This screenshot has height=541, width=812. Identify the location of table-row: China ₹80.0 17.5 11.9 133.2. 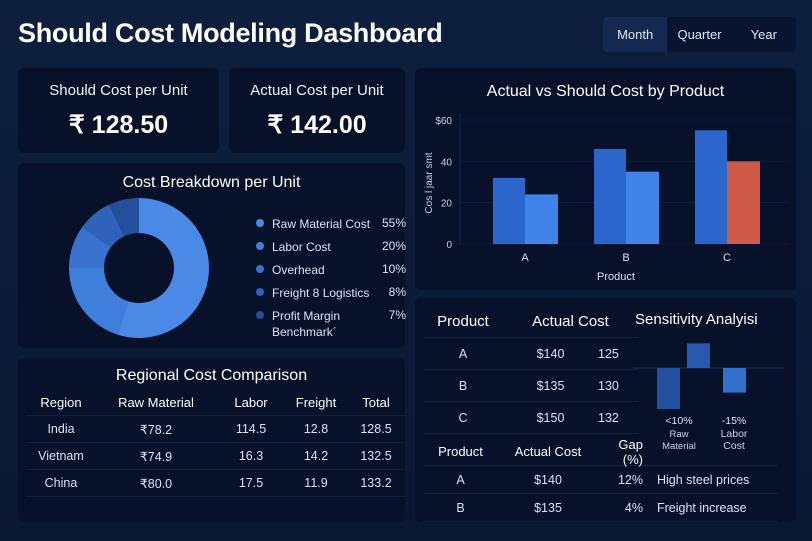
(216, 483).